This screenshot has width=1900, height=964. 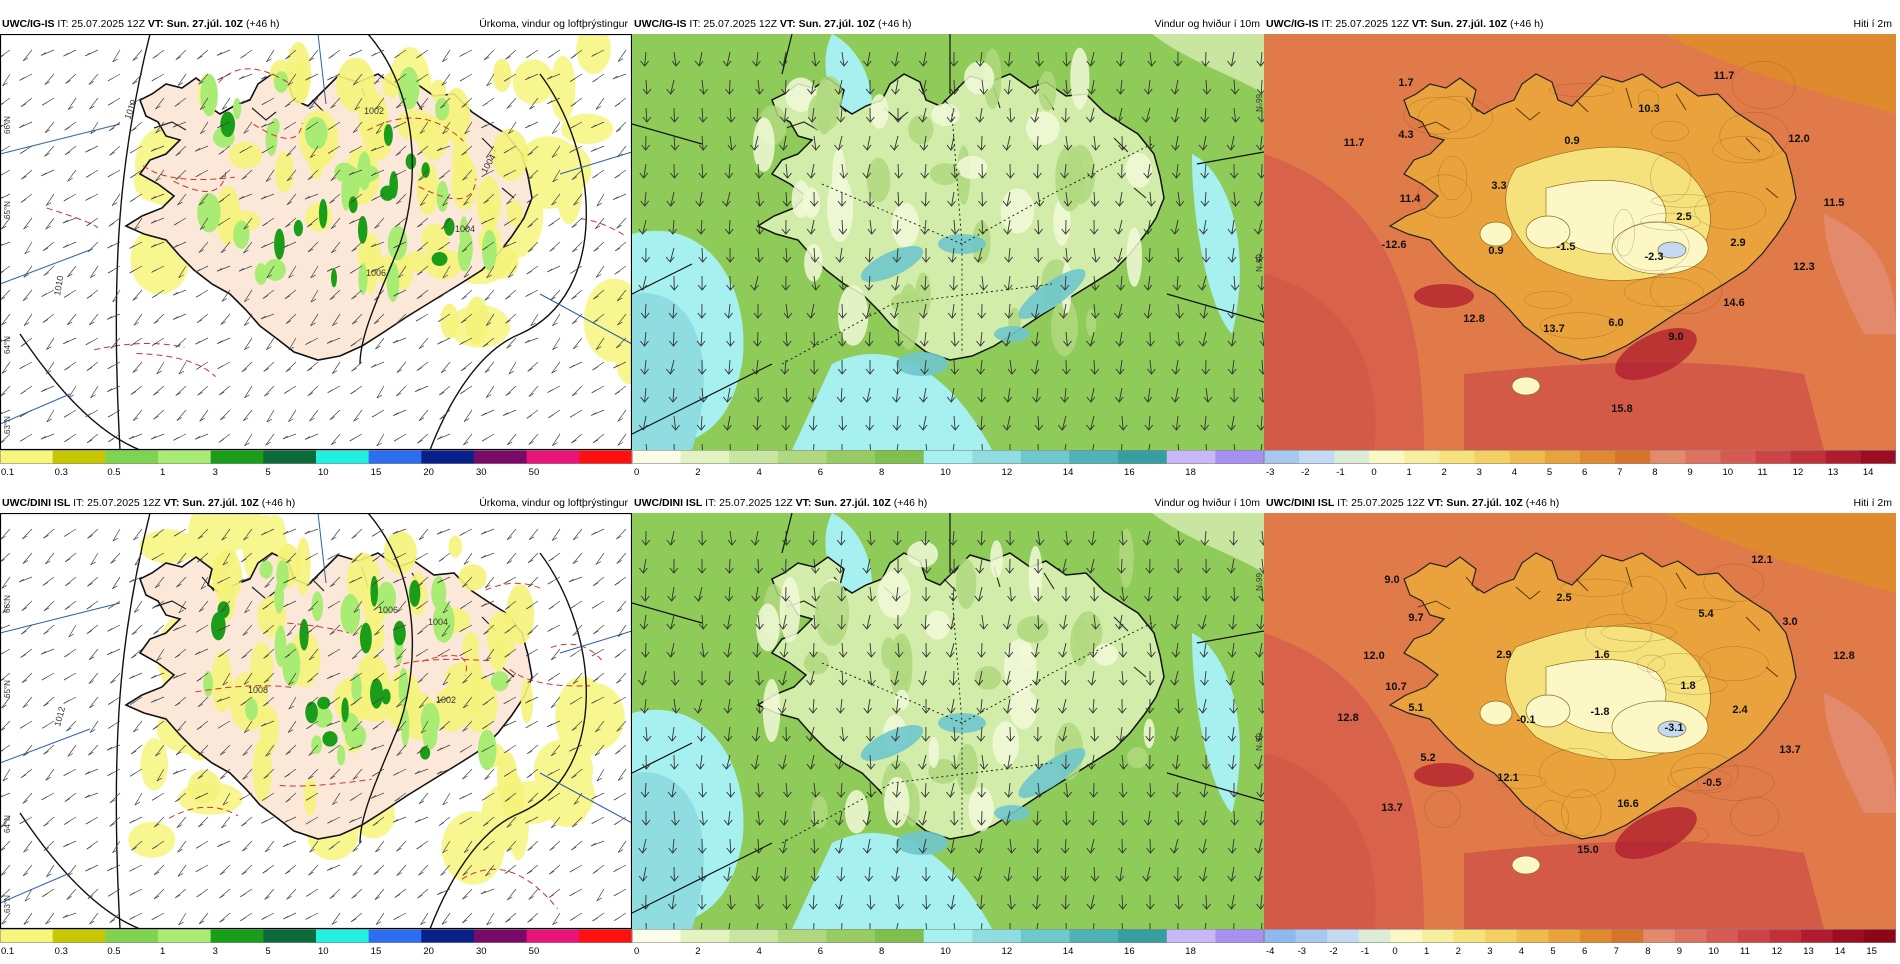 What do you see at coordinates (1393, 245) in the screenshot?
I see `temperature-value-label: -12.6` at bounding box center [1393, 245].